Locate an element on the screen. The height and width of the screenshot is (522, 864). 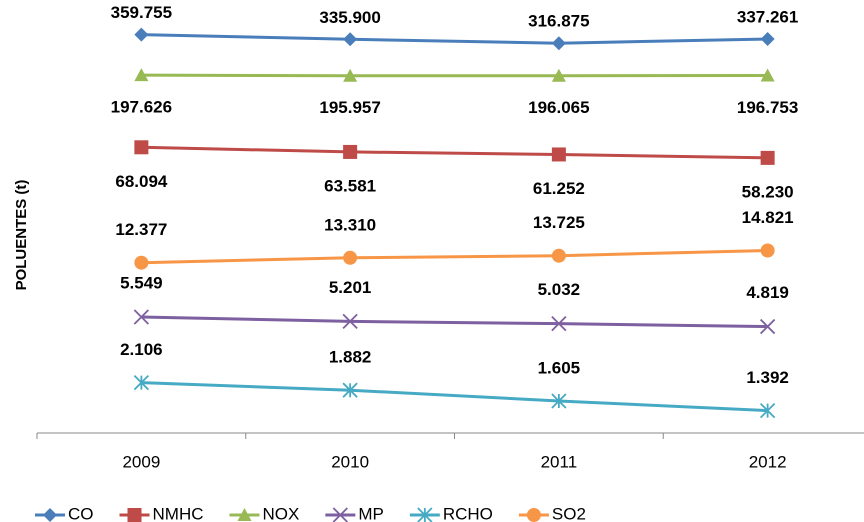
value-label: 5.549 is located at coordinates (141, 282).